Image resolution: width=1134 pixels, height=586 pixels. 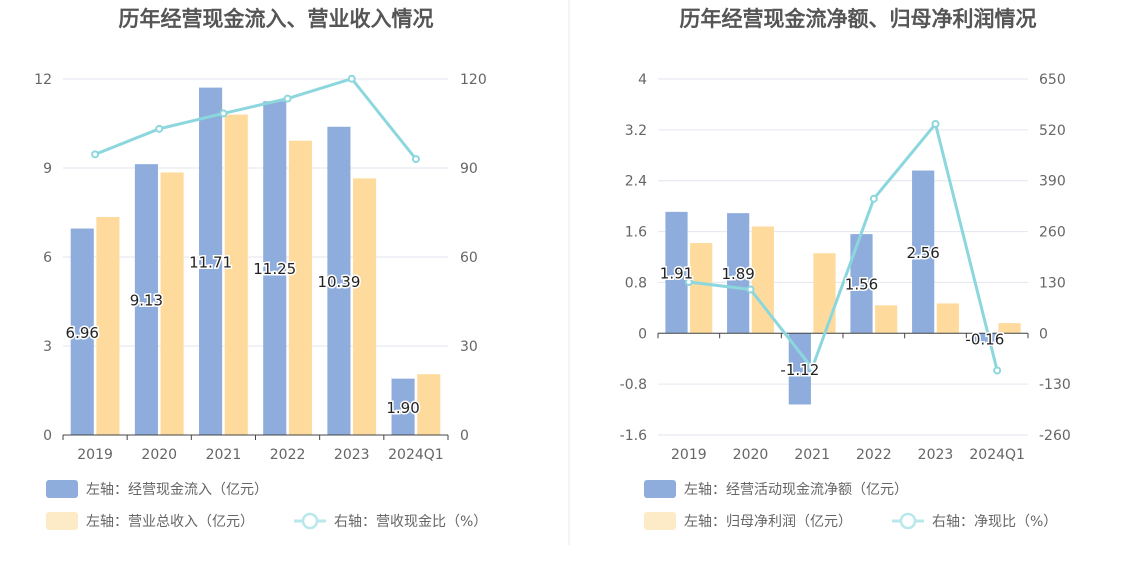 What do you see at coordinates (1052, 233) in the screenshot?
I see `right-chart-right-tick-label: 260` at bounding box center [1052, 233].